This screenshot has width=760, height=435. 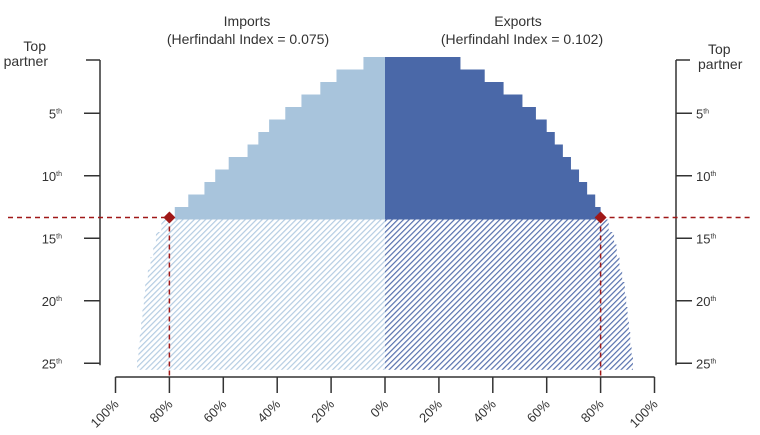 What do you see at coordinates (52, 301) in the screenshot?
I see `y-tick-label-left: 20th` at bounding box center [52, 301].